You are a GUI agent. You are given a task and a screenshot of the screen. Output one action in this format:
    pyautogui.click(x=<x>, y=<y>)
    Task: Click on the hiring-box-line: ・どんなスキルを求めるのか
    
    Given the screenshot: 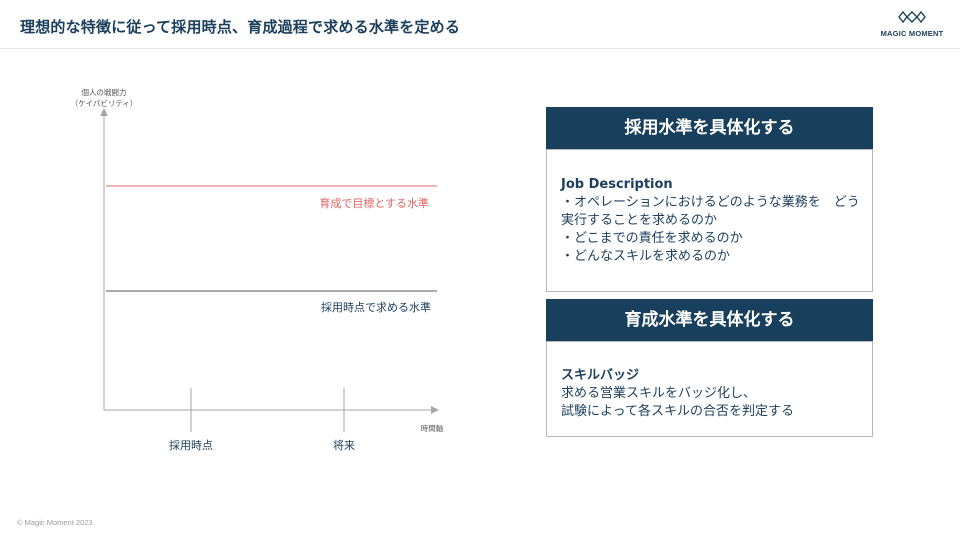 What is the action you would take?
    pyautogui.click(x=646, y=256)
    